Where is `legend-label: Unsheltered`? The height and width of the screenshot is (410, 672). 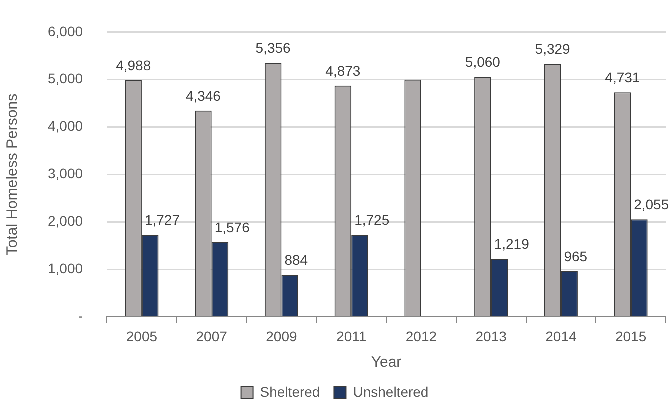
legend-label: Unsheltered is located at coordinates (391, 392).